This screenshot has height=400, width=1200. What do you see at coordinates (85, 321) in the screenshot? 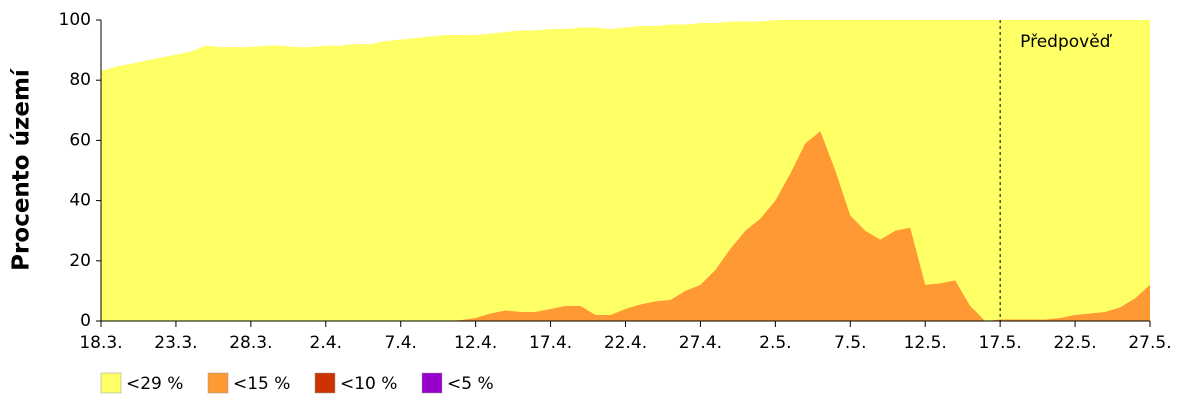
I see `y-tick-label: 0` at bounding box center [85, 321].